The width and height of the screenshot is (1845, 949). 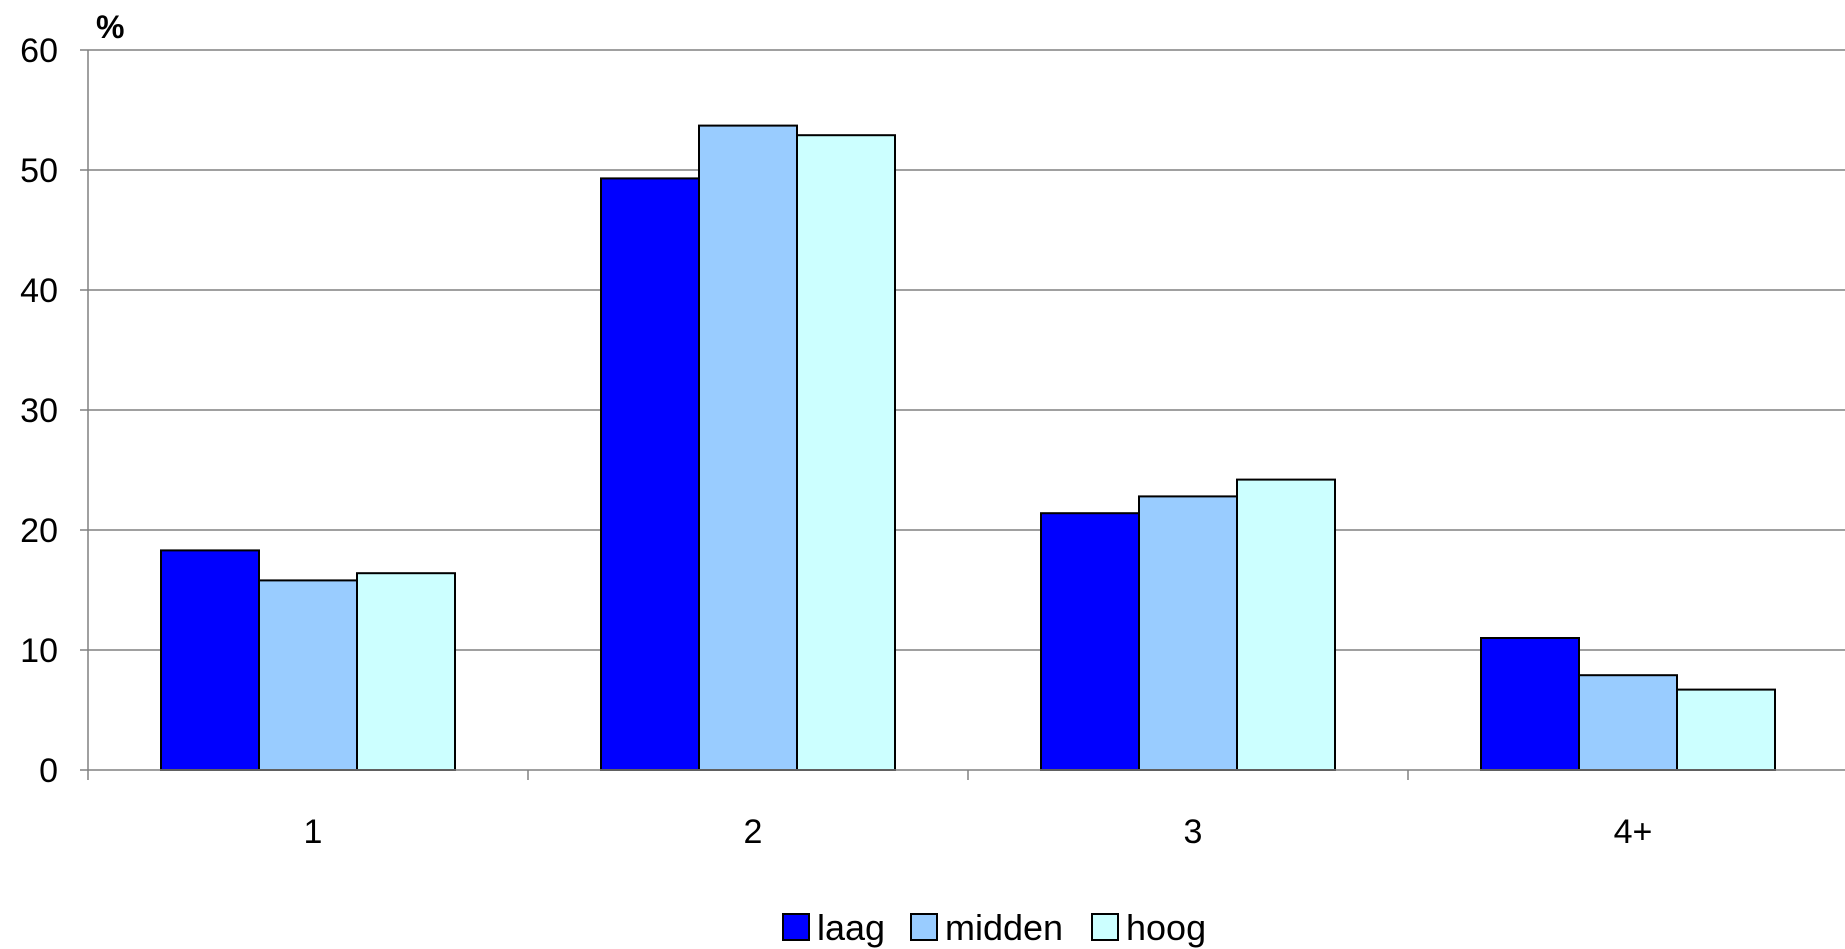 I want to click on y-tick-label: 30, so click(x=39, y=411).